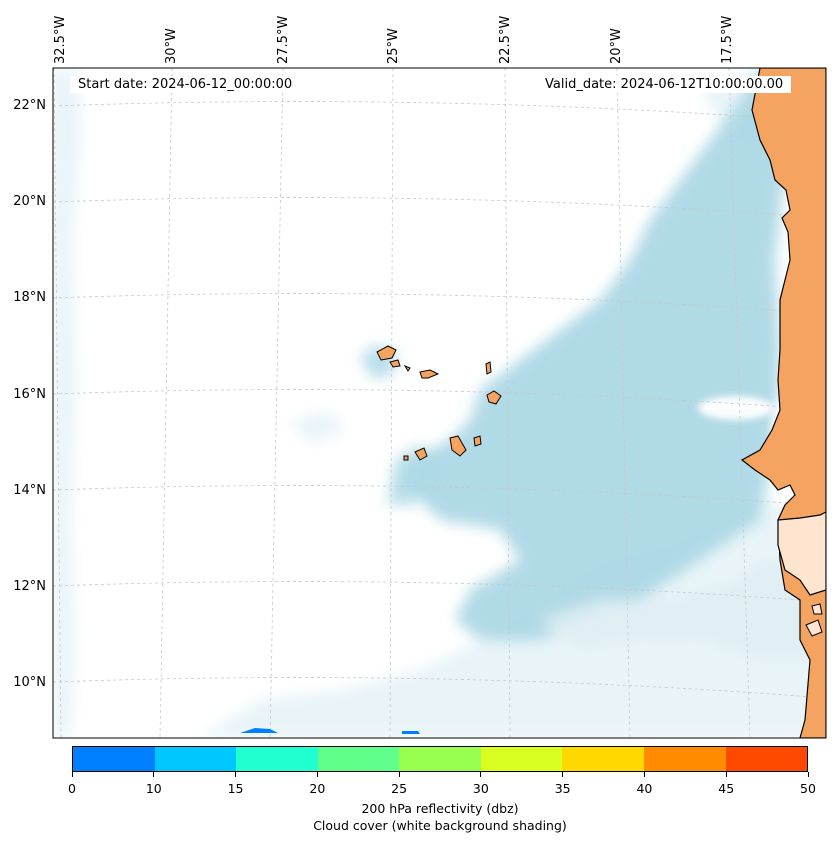  Describe the element at coordinates (29, 586) in the screenshot. I see `lat-label: 12°N` at that location.